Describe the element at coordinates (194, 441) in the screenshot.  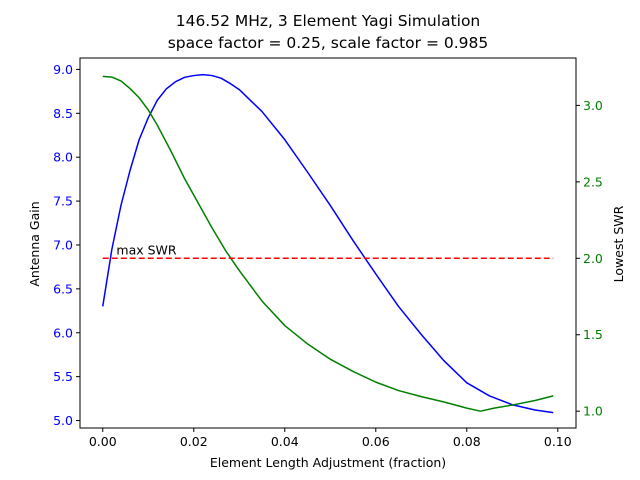
I see `x-tick-label: 0.02` at that location.